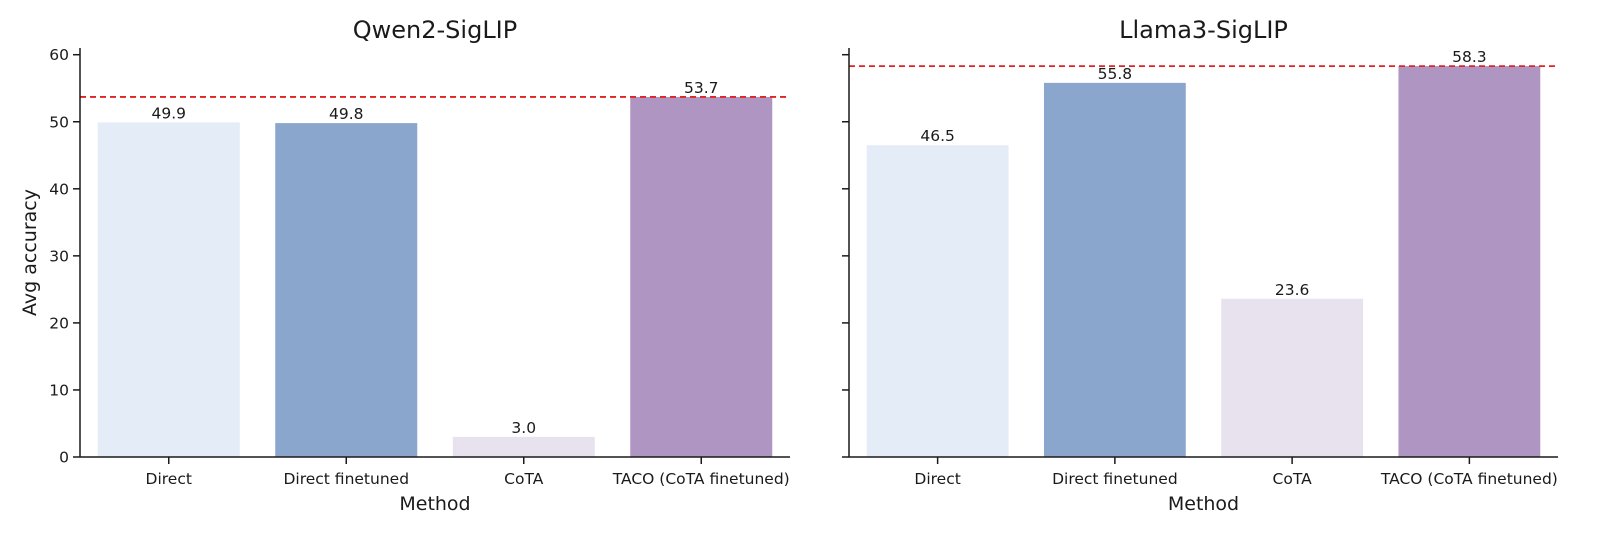 This screenshot has height=534, width=1600. Describe the element at coordinates (64, 458) in the screenshot. I see `y-tick-label: 0` at that location.